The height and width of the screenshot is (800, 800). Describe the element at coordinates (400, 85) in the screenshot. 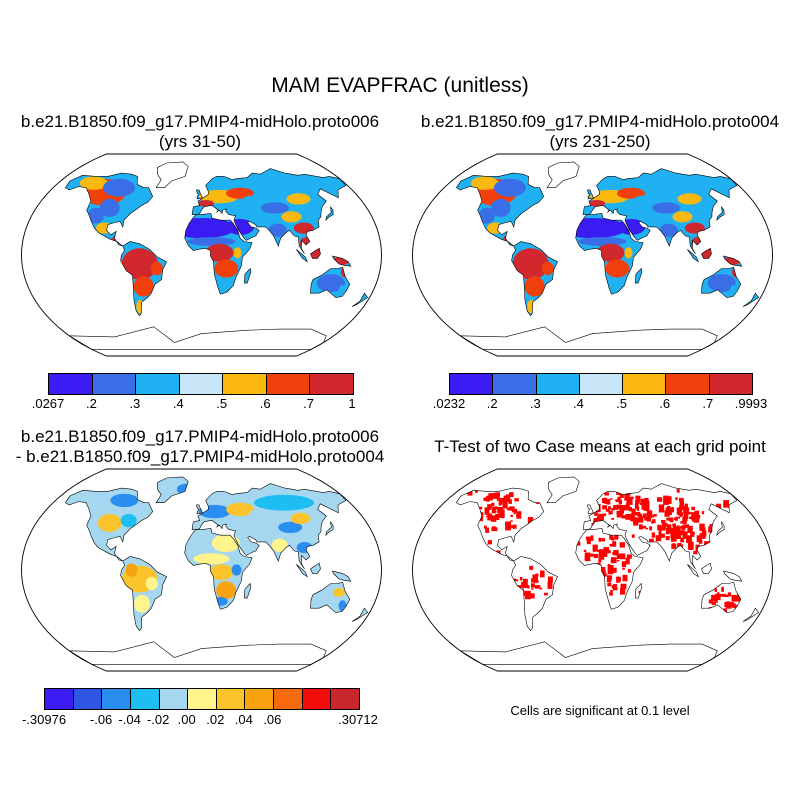

I see `figure-title: MAM EVAPFRAC (unitless)` at that location.